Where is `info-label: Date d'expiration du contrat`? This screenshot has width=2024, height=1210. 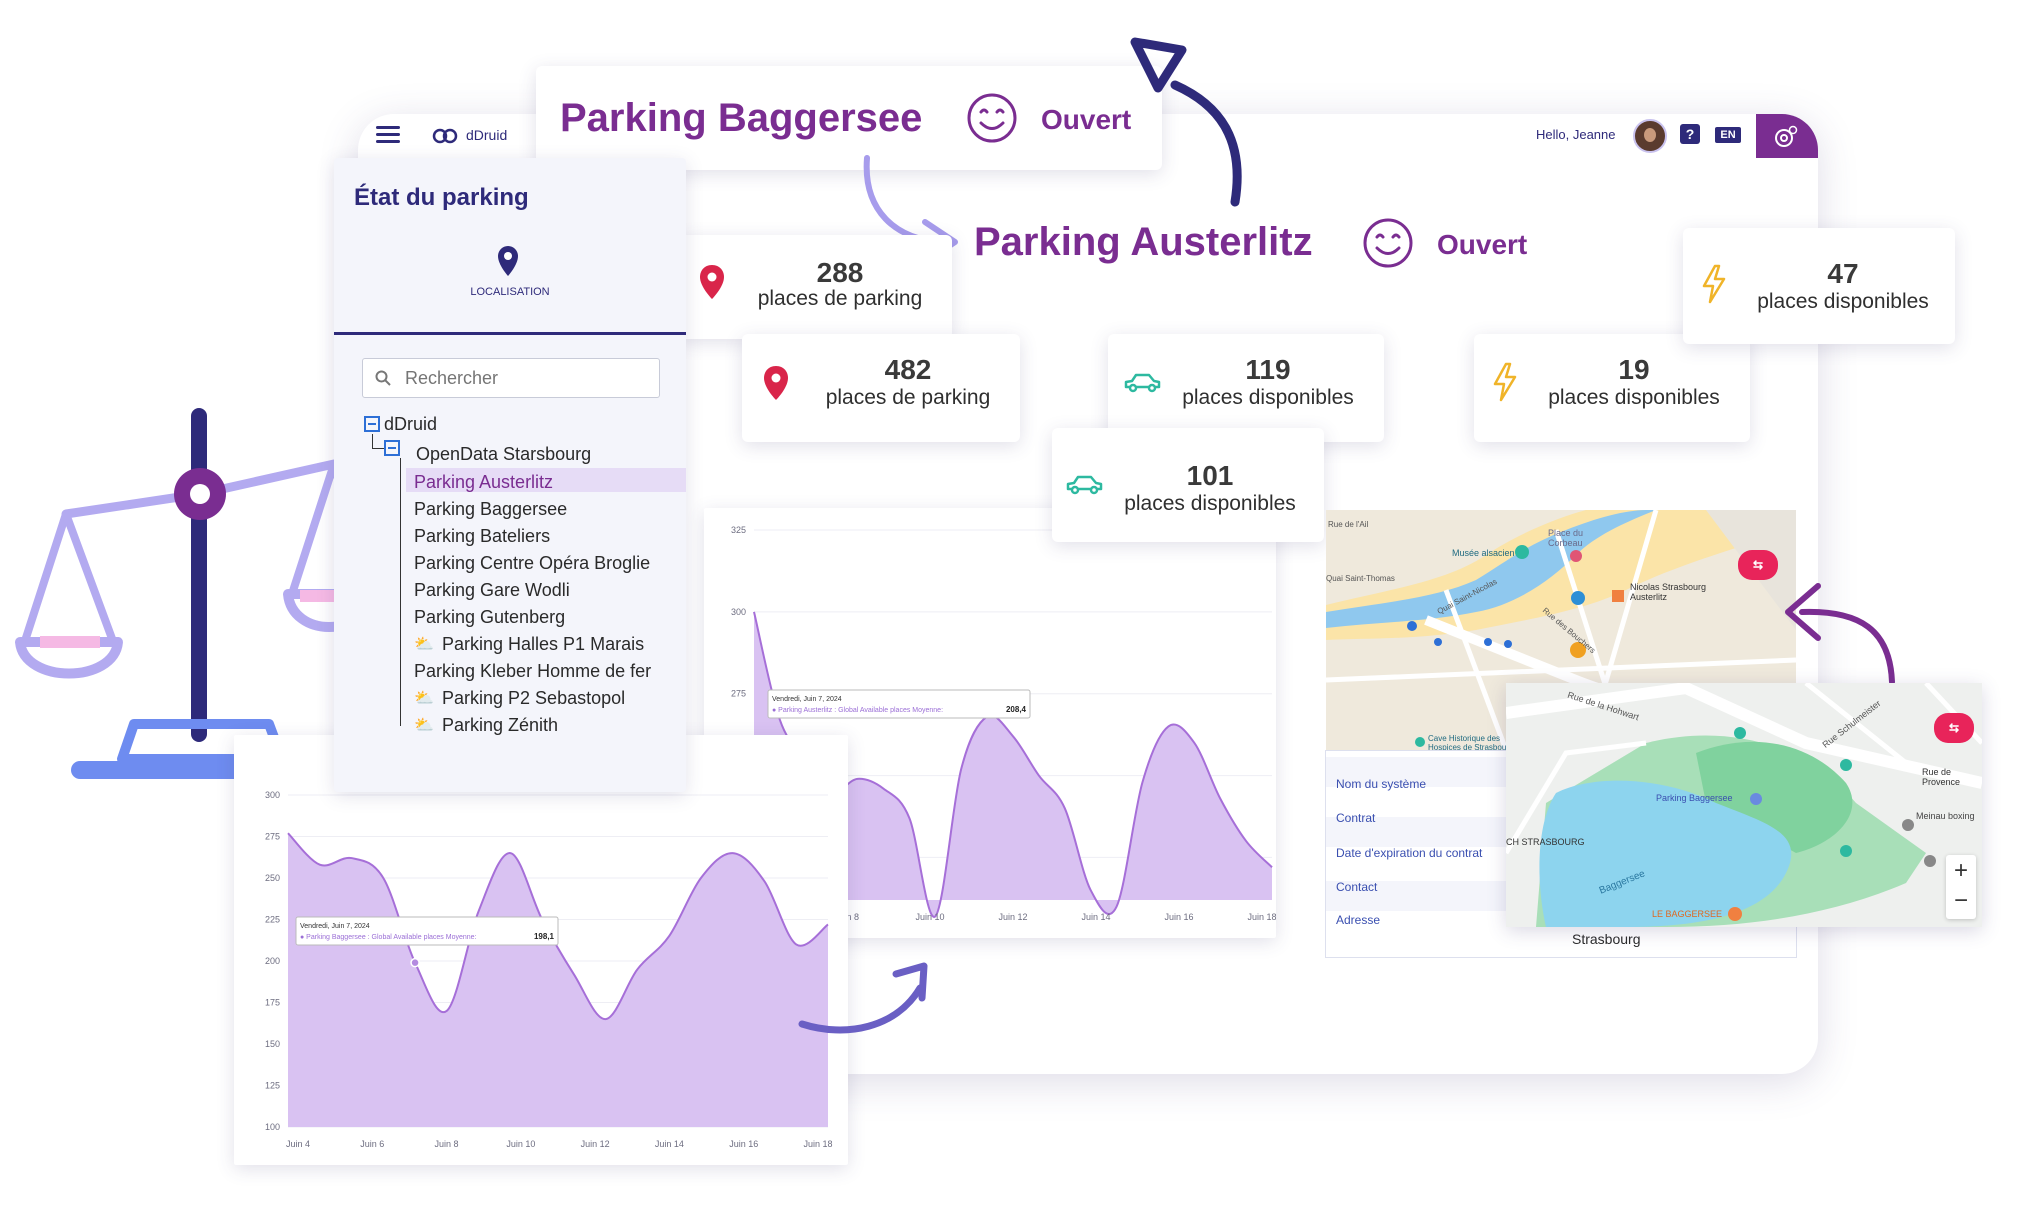
info-label: Date d'expiration du contrat is located at coordinates (1409, 853).